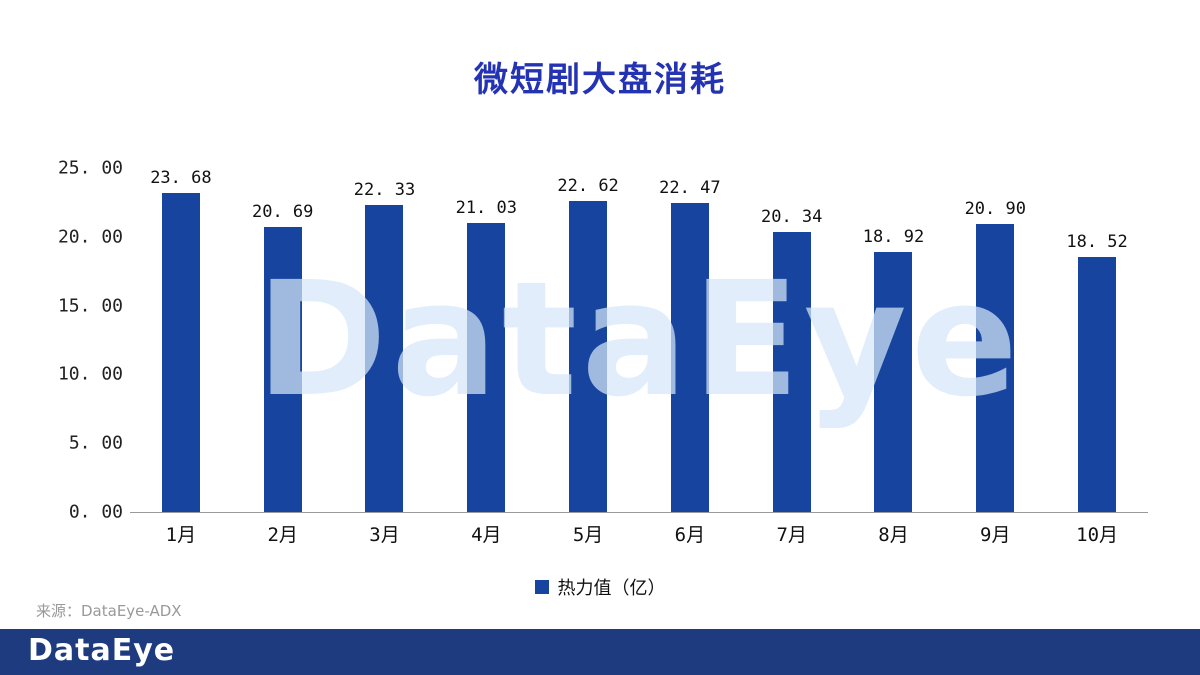  I want to click on y-tick-label: 10. 00, so click(90, 374).